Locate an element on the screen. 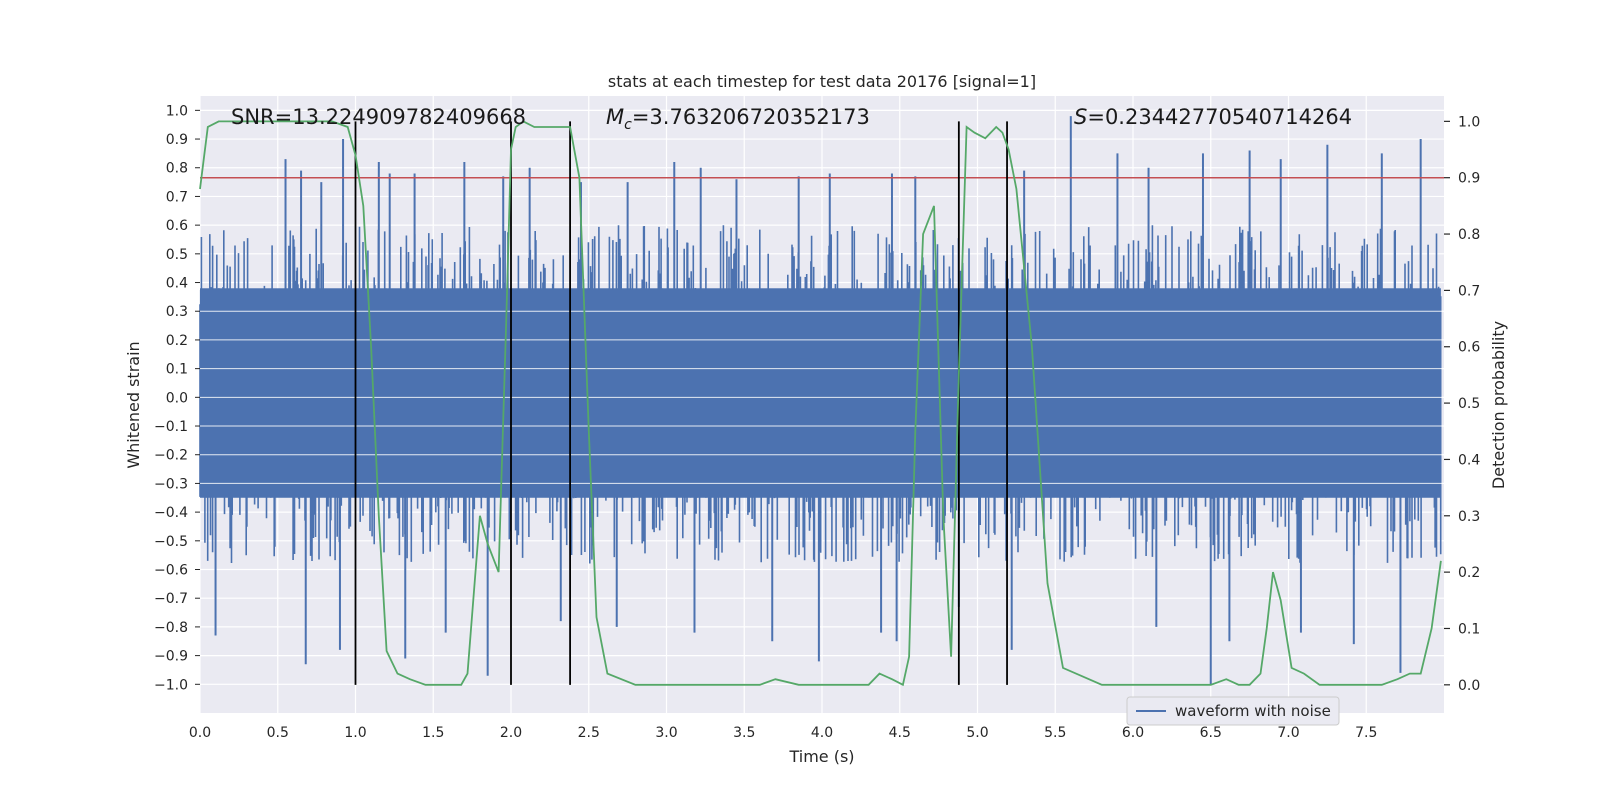 The width and height of the screenshot is (1600, 800). y-right-tick-labels: 1.0 0.9 0.8 0.7 0.6 0.5 0.4 0.3 0.2 0.1 0.0 is located at coordinates (1462, 404).